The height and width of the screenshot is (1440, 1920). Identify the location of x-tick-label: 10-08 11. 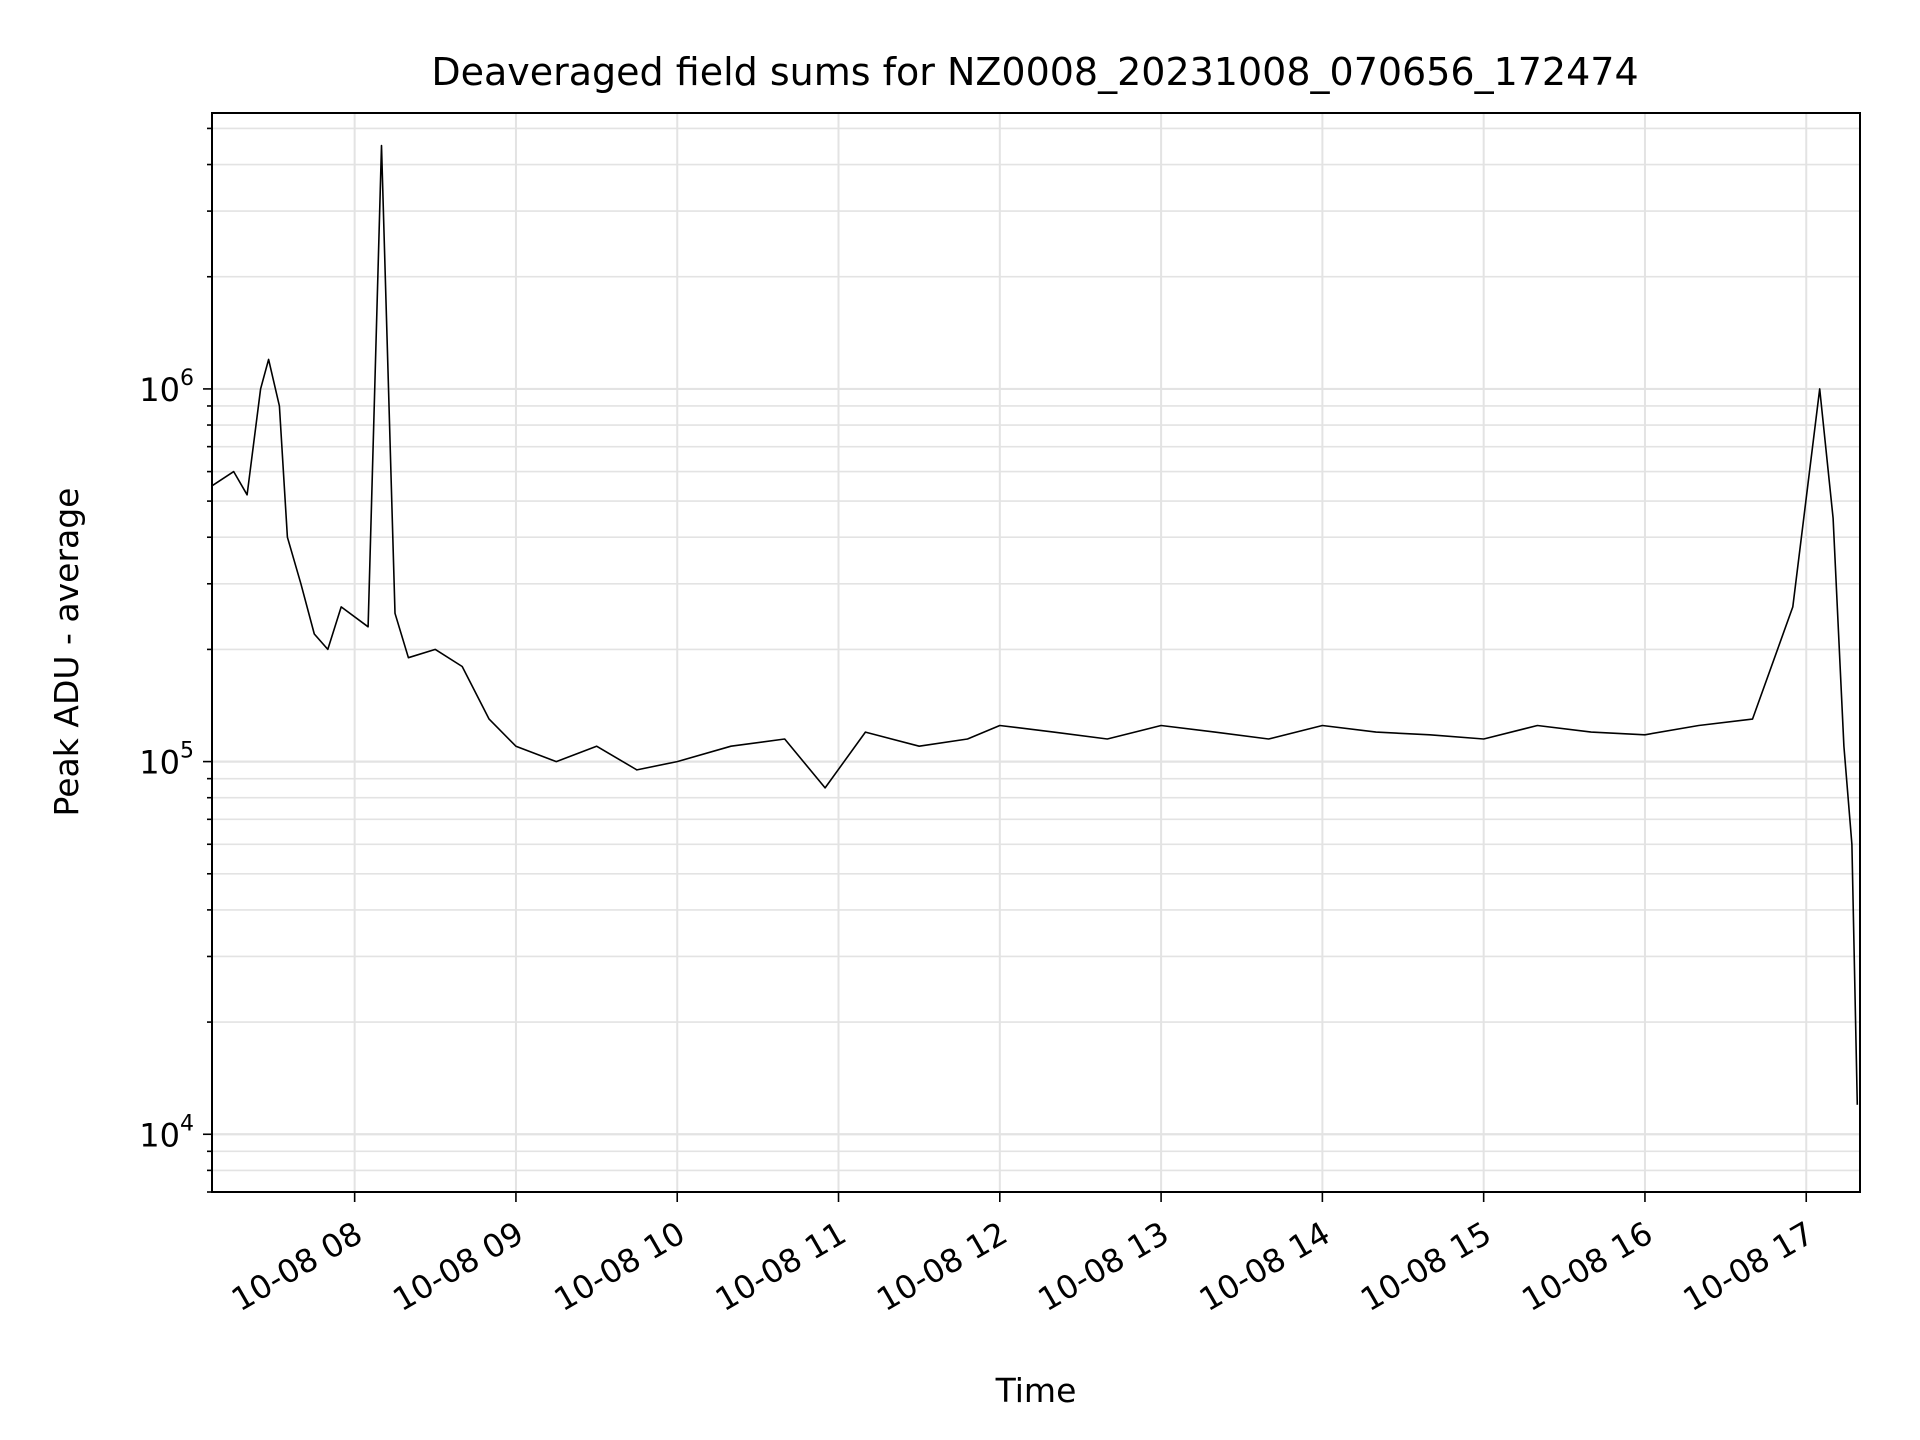
(781, 1266).